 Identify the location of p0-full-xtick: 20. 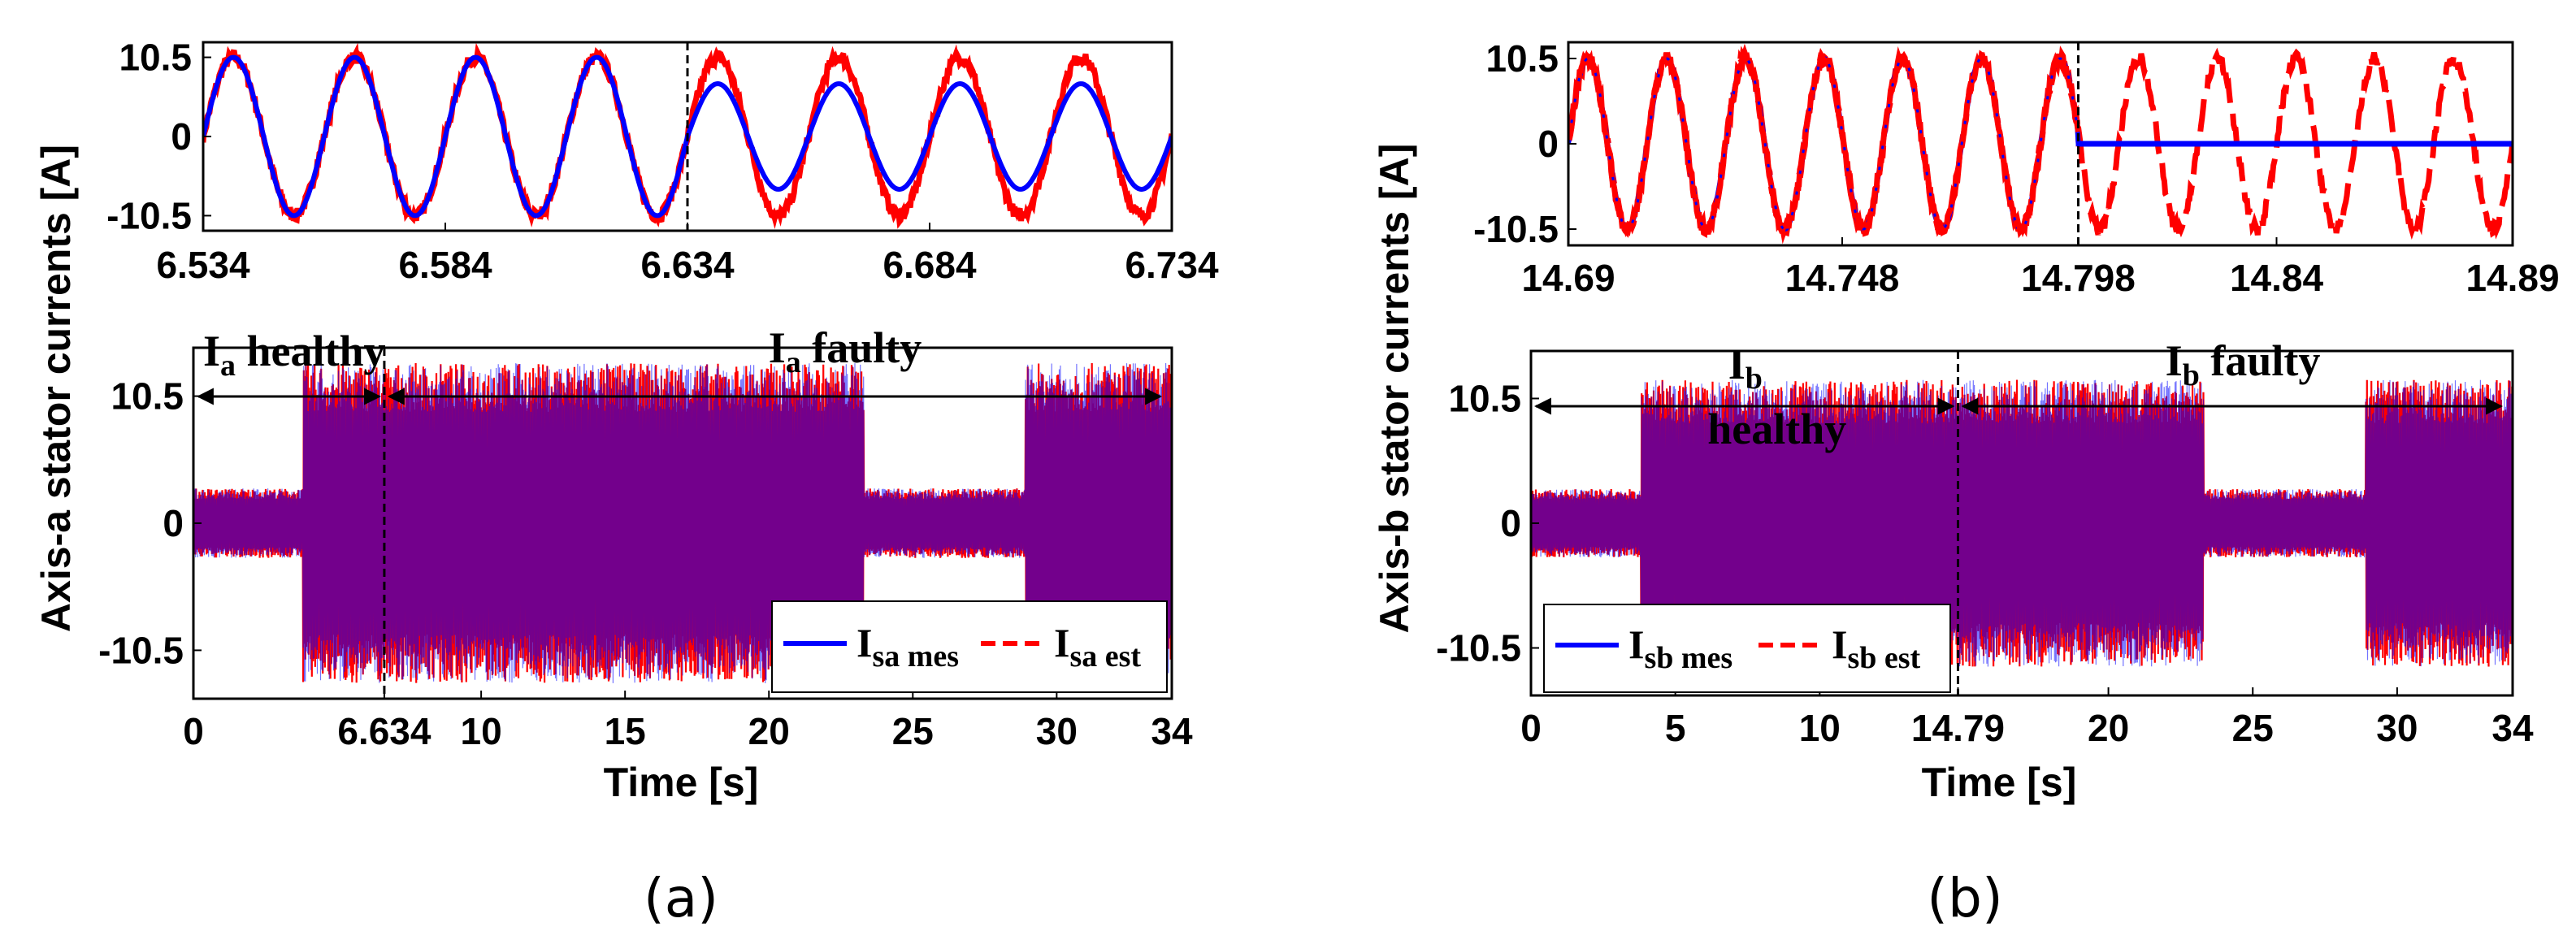
(769, 731).